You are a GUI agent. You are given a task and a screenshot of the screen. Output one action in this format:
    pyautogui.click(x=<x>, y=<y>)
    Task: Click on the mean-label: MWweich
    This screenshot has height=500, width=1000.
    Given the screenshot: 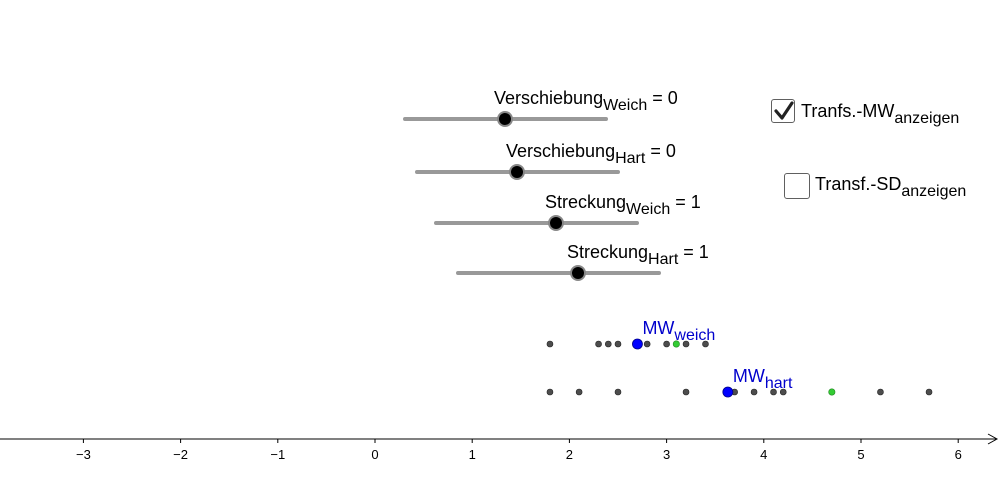 What is the action you would take?
    pyautogui.click(x=678, y=331)
    